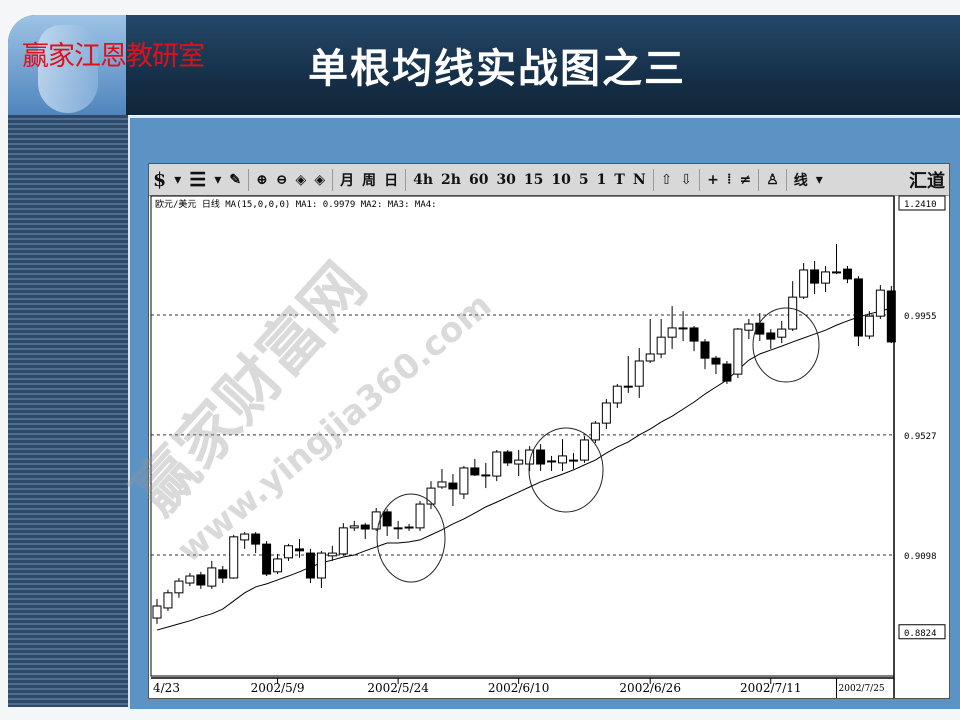 The height and width of the screenshot is (720, 960). Describe the element at coordinates (506, 179) in the screenshot. I see `toolbar-button: 30` at that location.